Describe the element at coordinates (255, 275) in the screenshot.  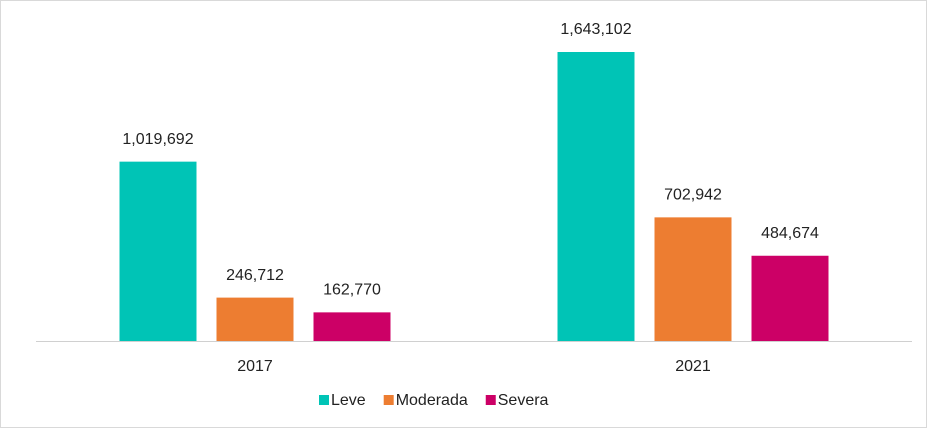
I see `data-label: 246,712` at that location.